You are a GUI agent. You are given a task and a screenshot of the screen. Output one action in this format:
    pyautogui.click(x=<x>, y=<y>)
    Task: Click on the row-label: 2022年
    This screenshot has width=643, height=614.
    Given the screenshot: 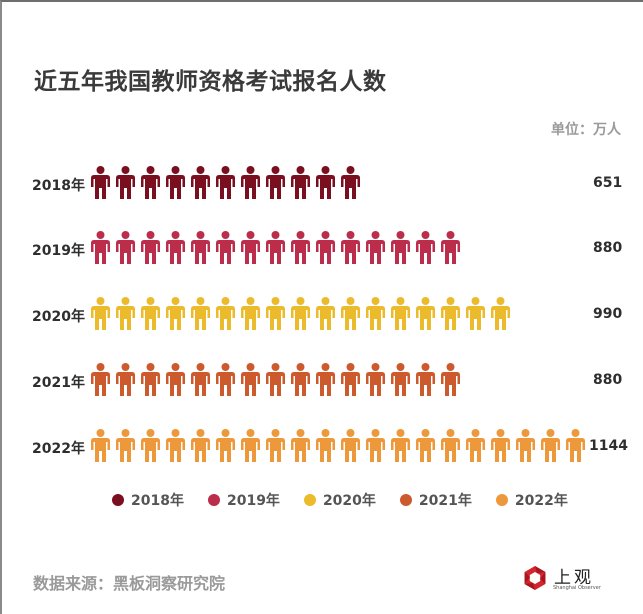 What is the action you would take?
    pyautogui.click(x=58, y=449)
    